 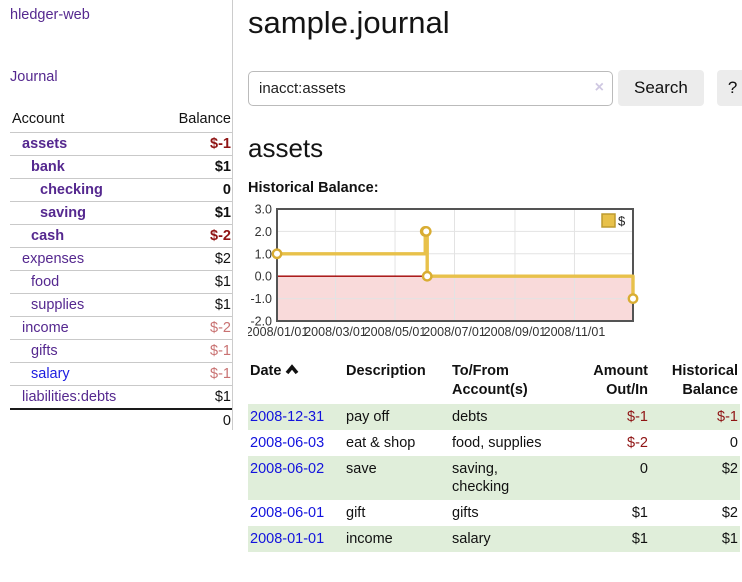 What do you see at coordinates (261, 299) in the screenshot?
I see `y-tick-label: -1.0` at bounding box center [261, 299].